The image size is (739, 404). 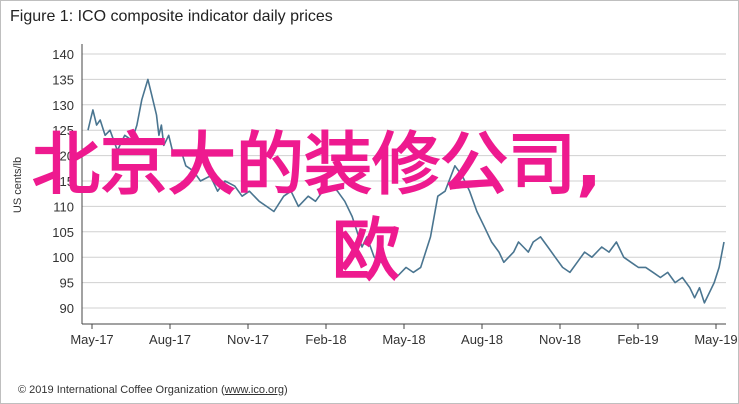 What do you see at coordinates (63, 206) in the screenshot?
I see `y-tick-label: 110` at bounding box center [63, 206].